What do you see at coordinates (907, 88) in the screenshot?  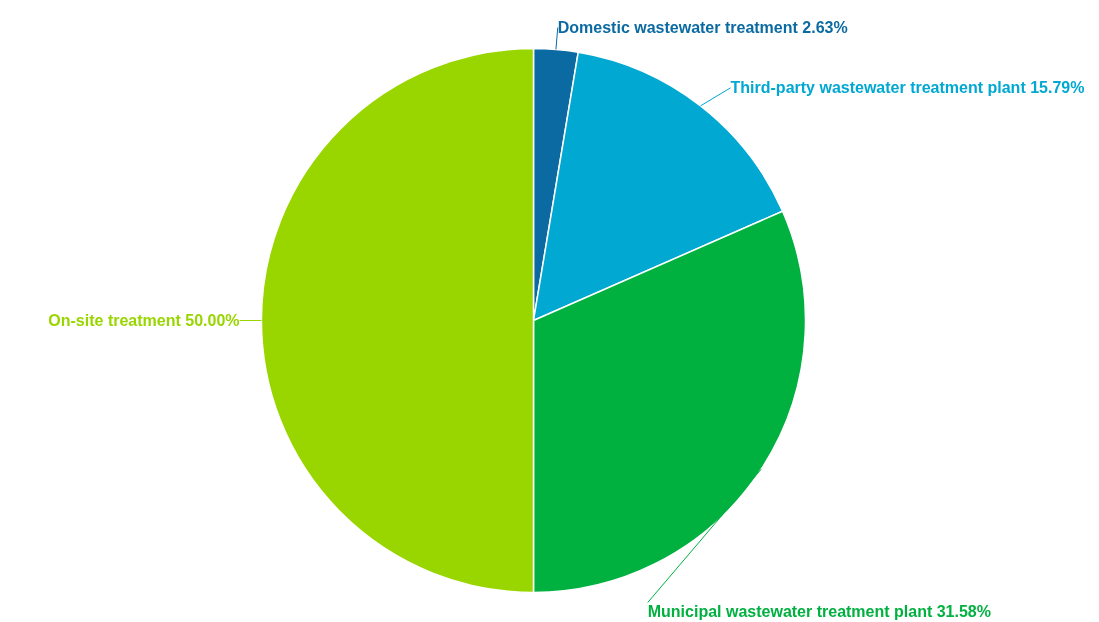 I see `slice-label: Third-party wastewater treatment plant 15.79%` at bounding box center [907, 88].